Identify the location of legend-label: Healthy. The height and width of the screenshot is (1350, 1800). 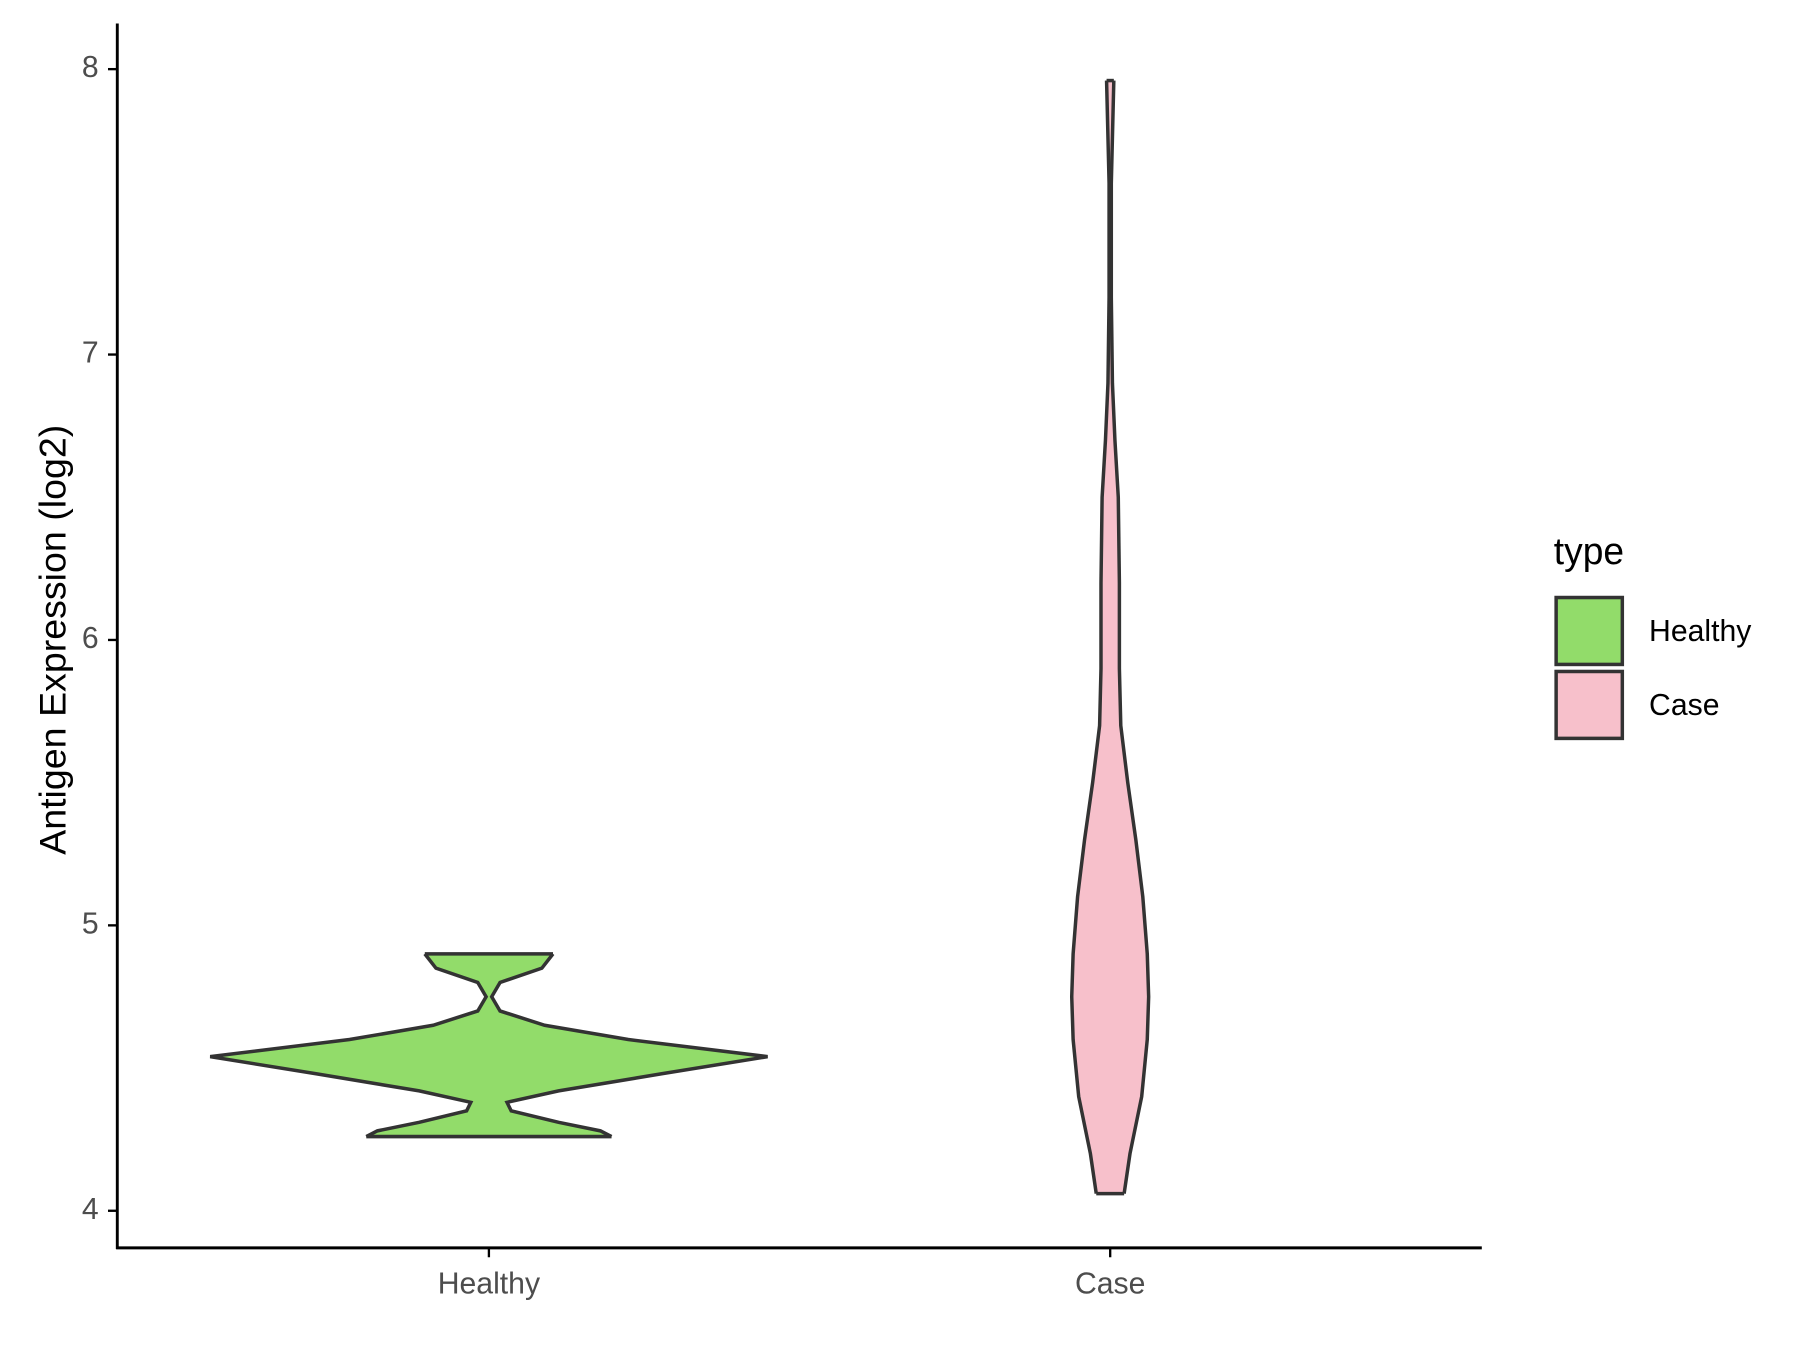
(1700, 631).